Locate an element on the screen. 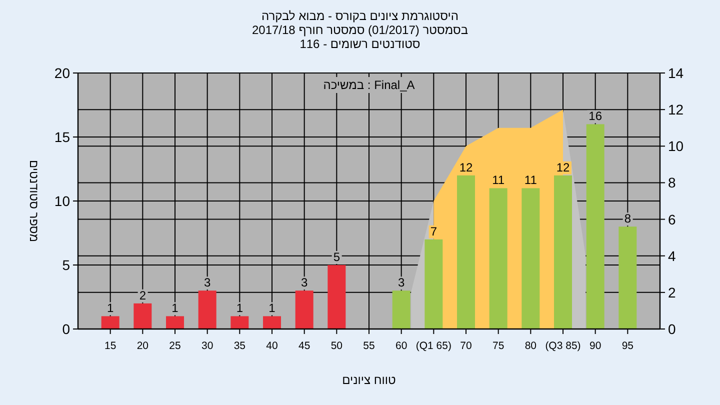  y2-tick-label: 2 is located at coordinates (672, 292).